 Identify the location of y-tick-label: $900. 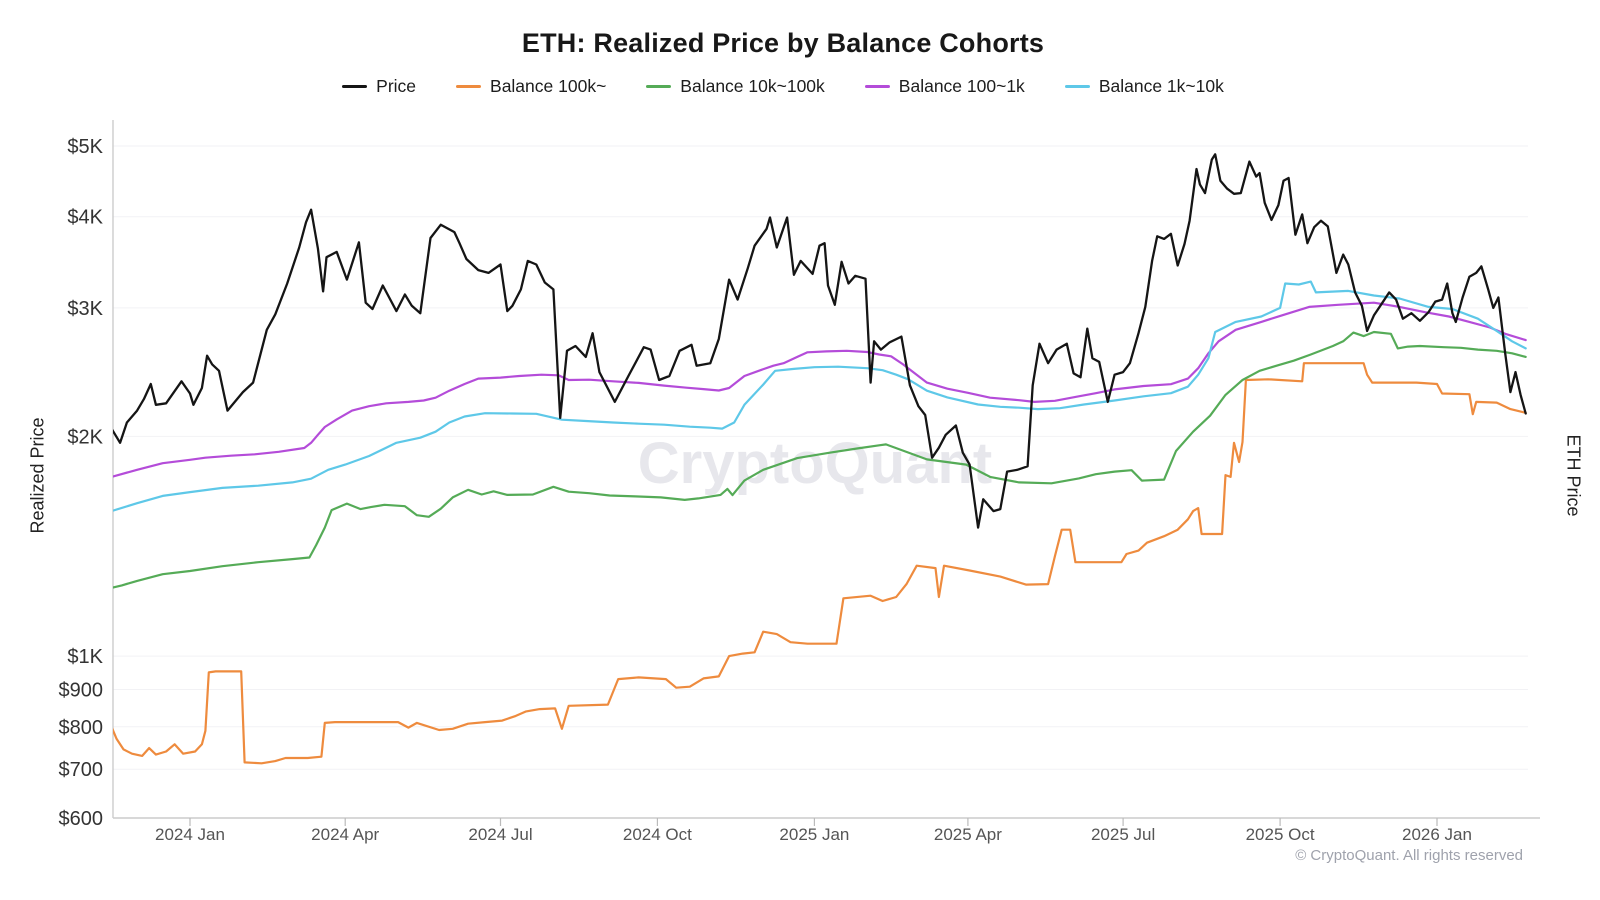
(81, 691).